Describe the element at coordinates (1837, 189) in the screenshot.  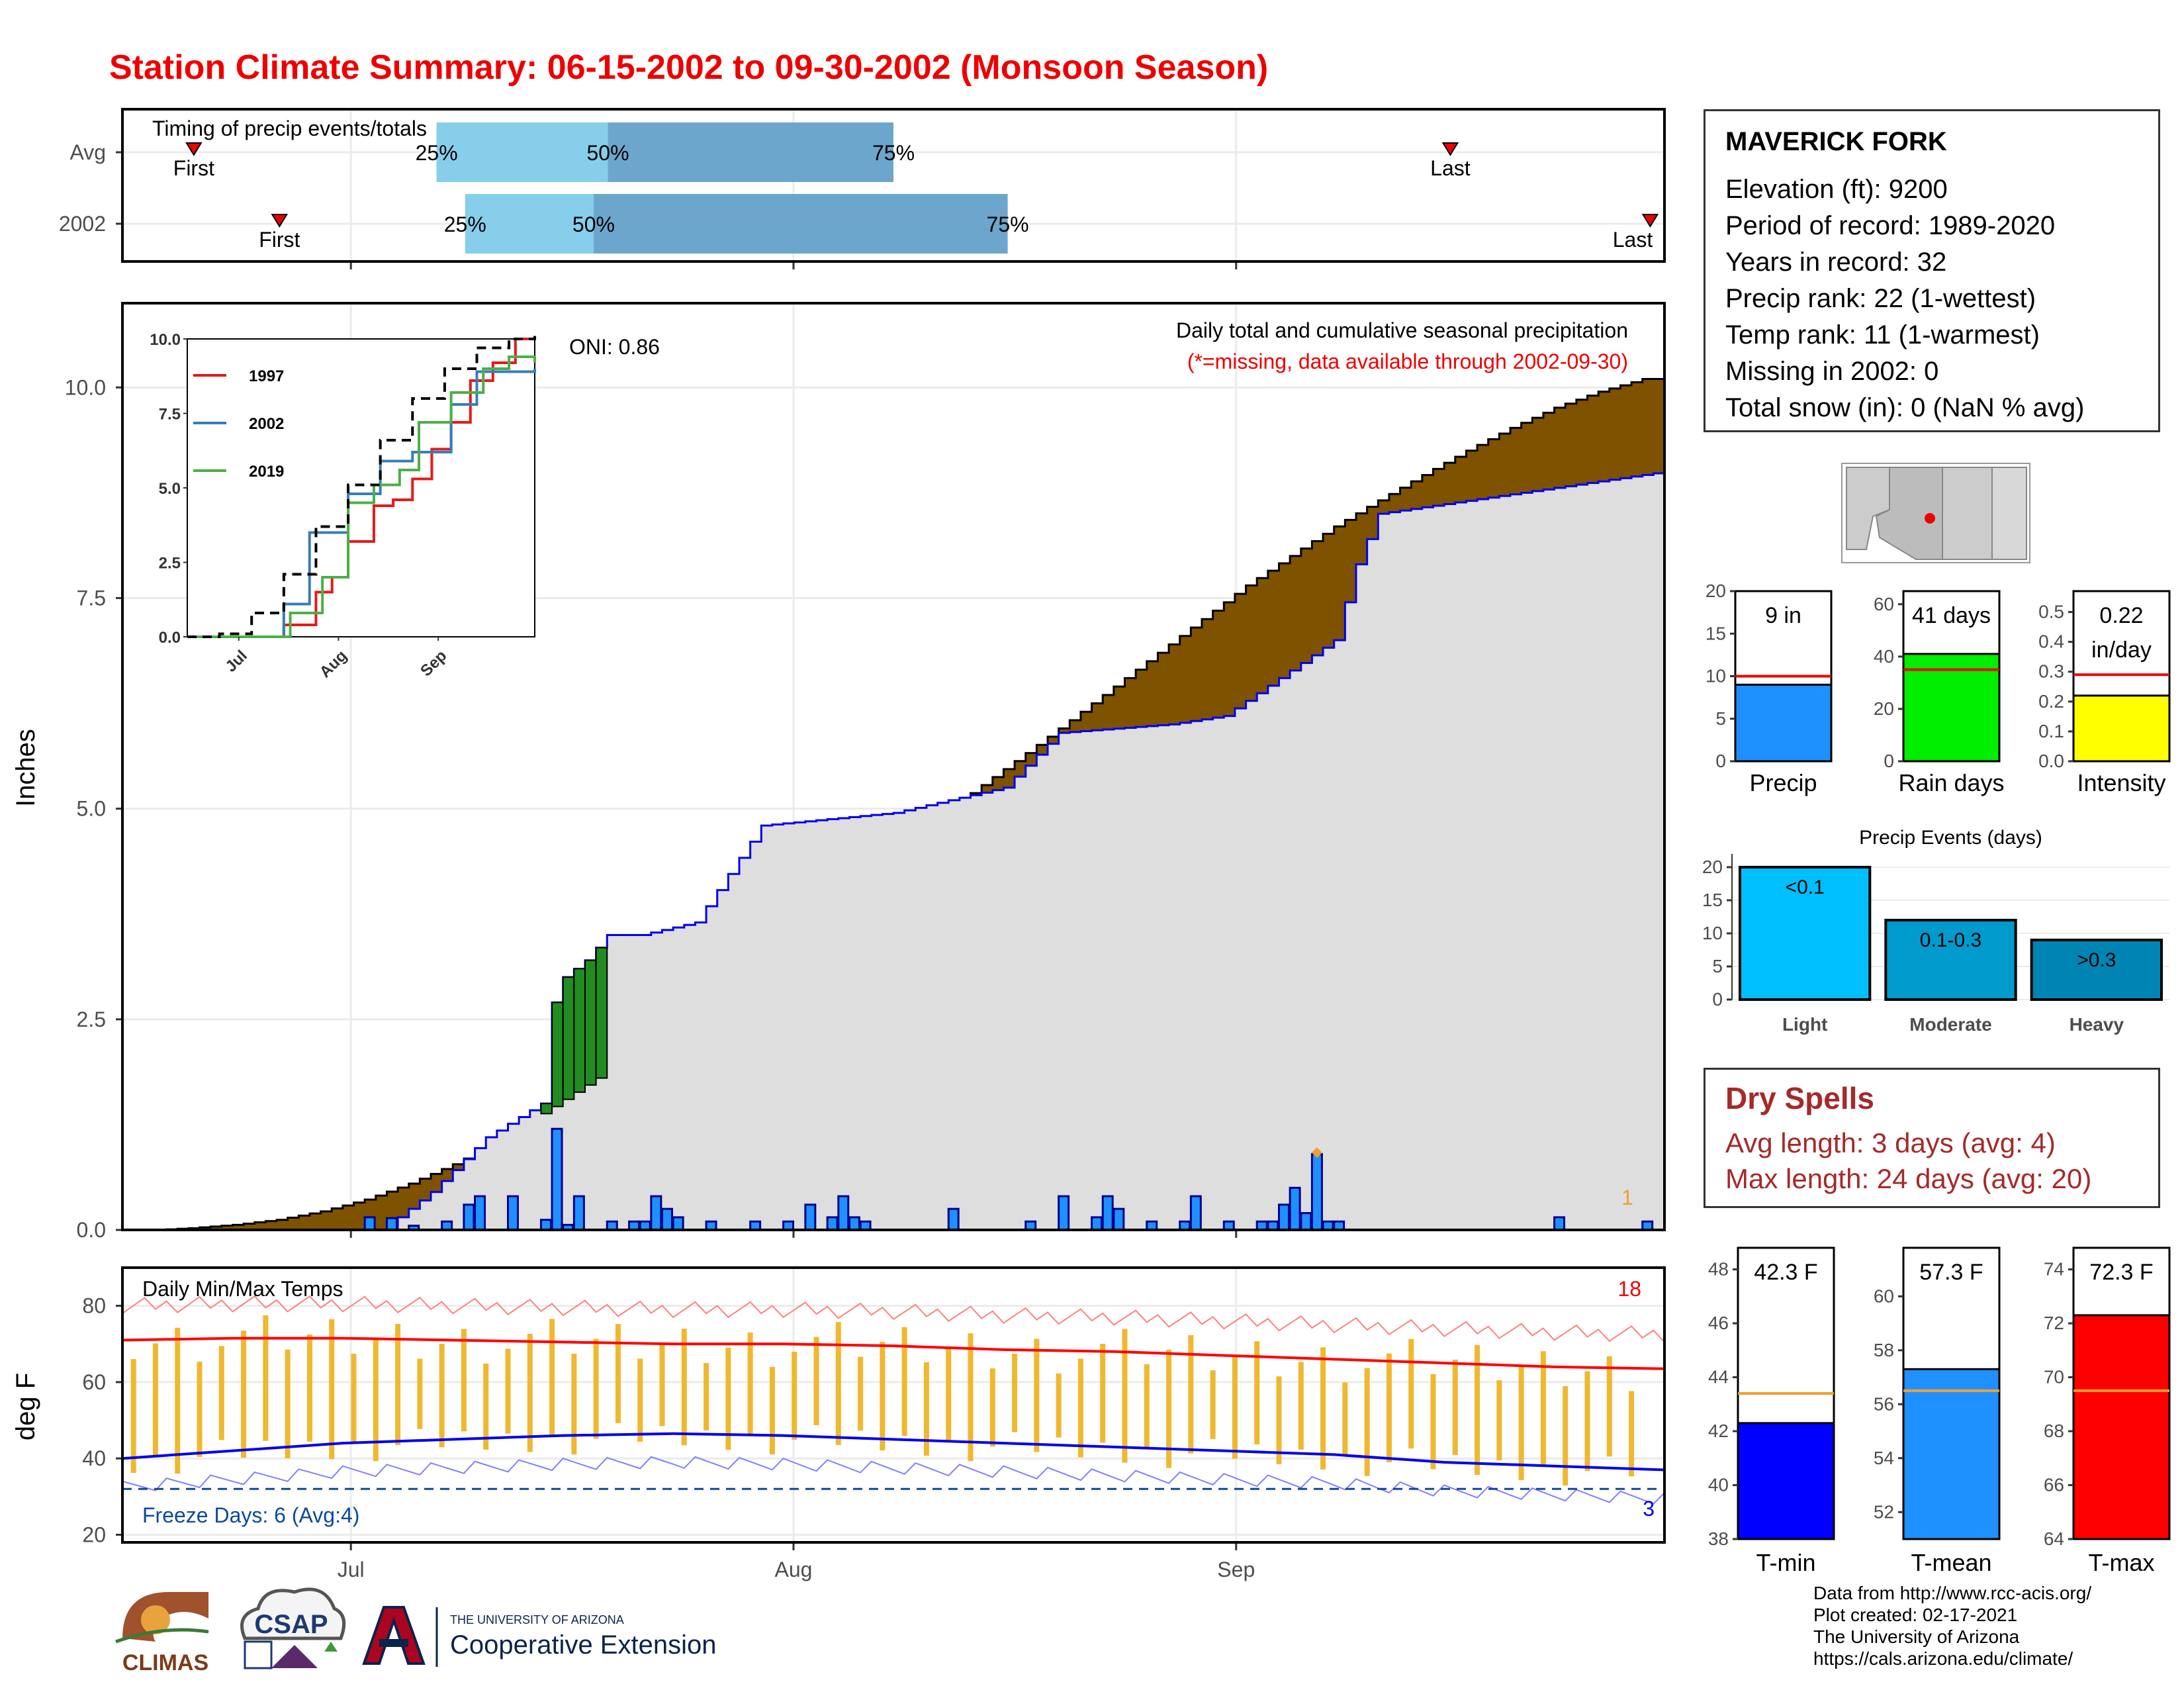
I see `station-elevation: Elevation (ft): 9200` at that location.